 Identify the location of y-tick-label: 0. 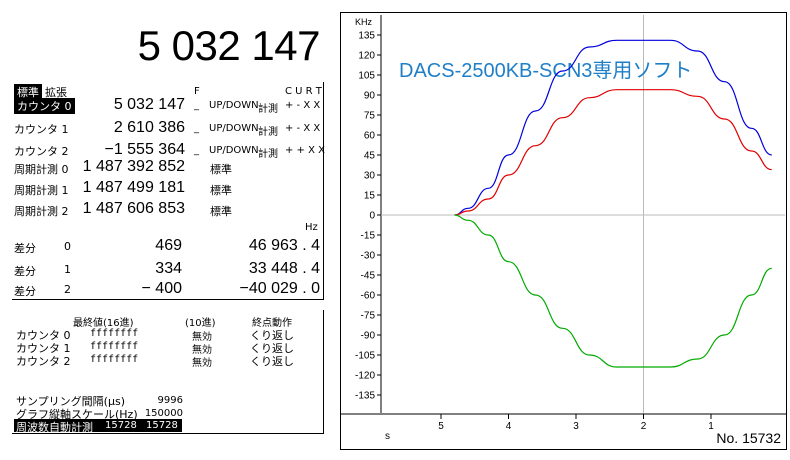
(372, 216).